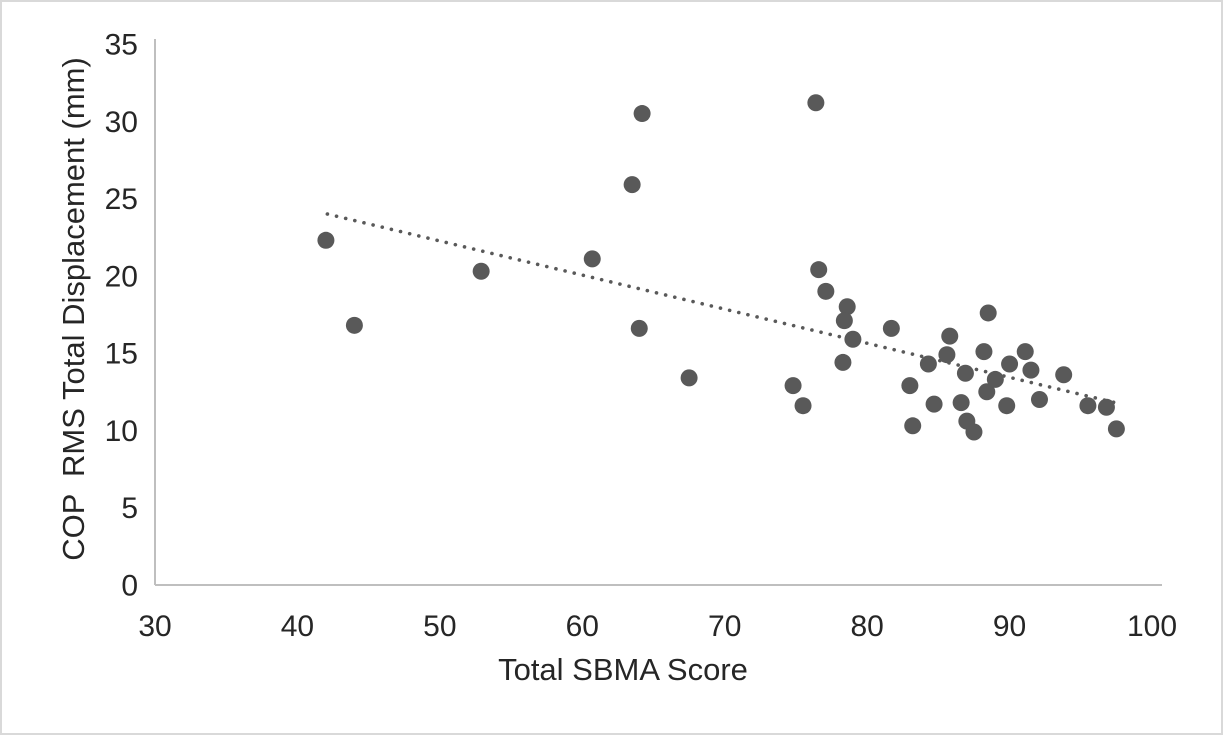  What do you see at coordinates (623, 669) in the screenshot?
I see `x-axis-title: Total SBMA Score` at bounding box center [623, 669].